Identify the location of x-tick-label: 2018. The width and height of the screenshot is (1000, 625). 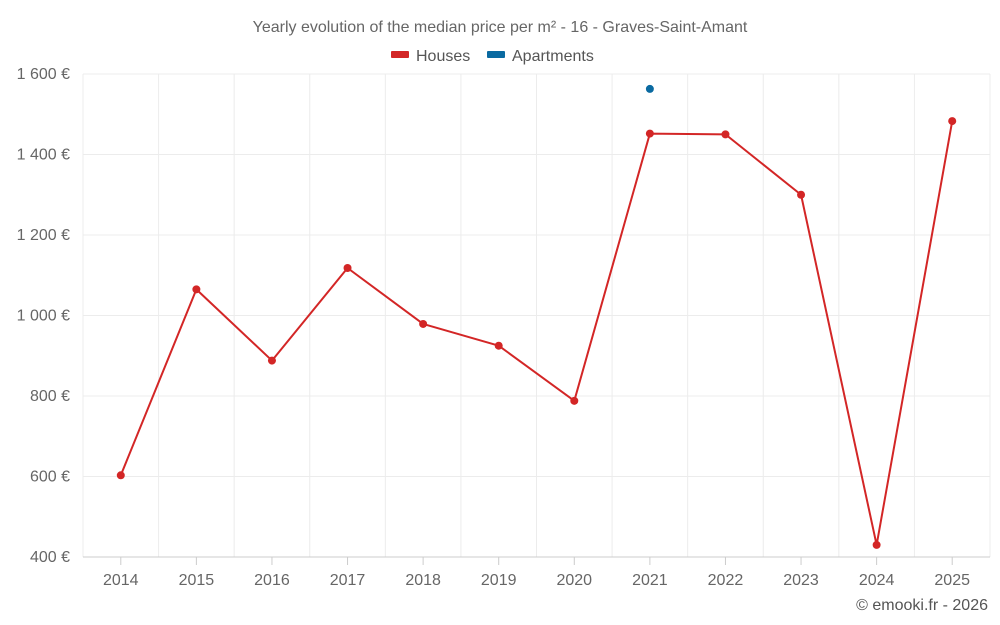
(423, 580).